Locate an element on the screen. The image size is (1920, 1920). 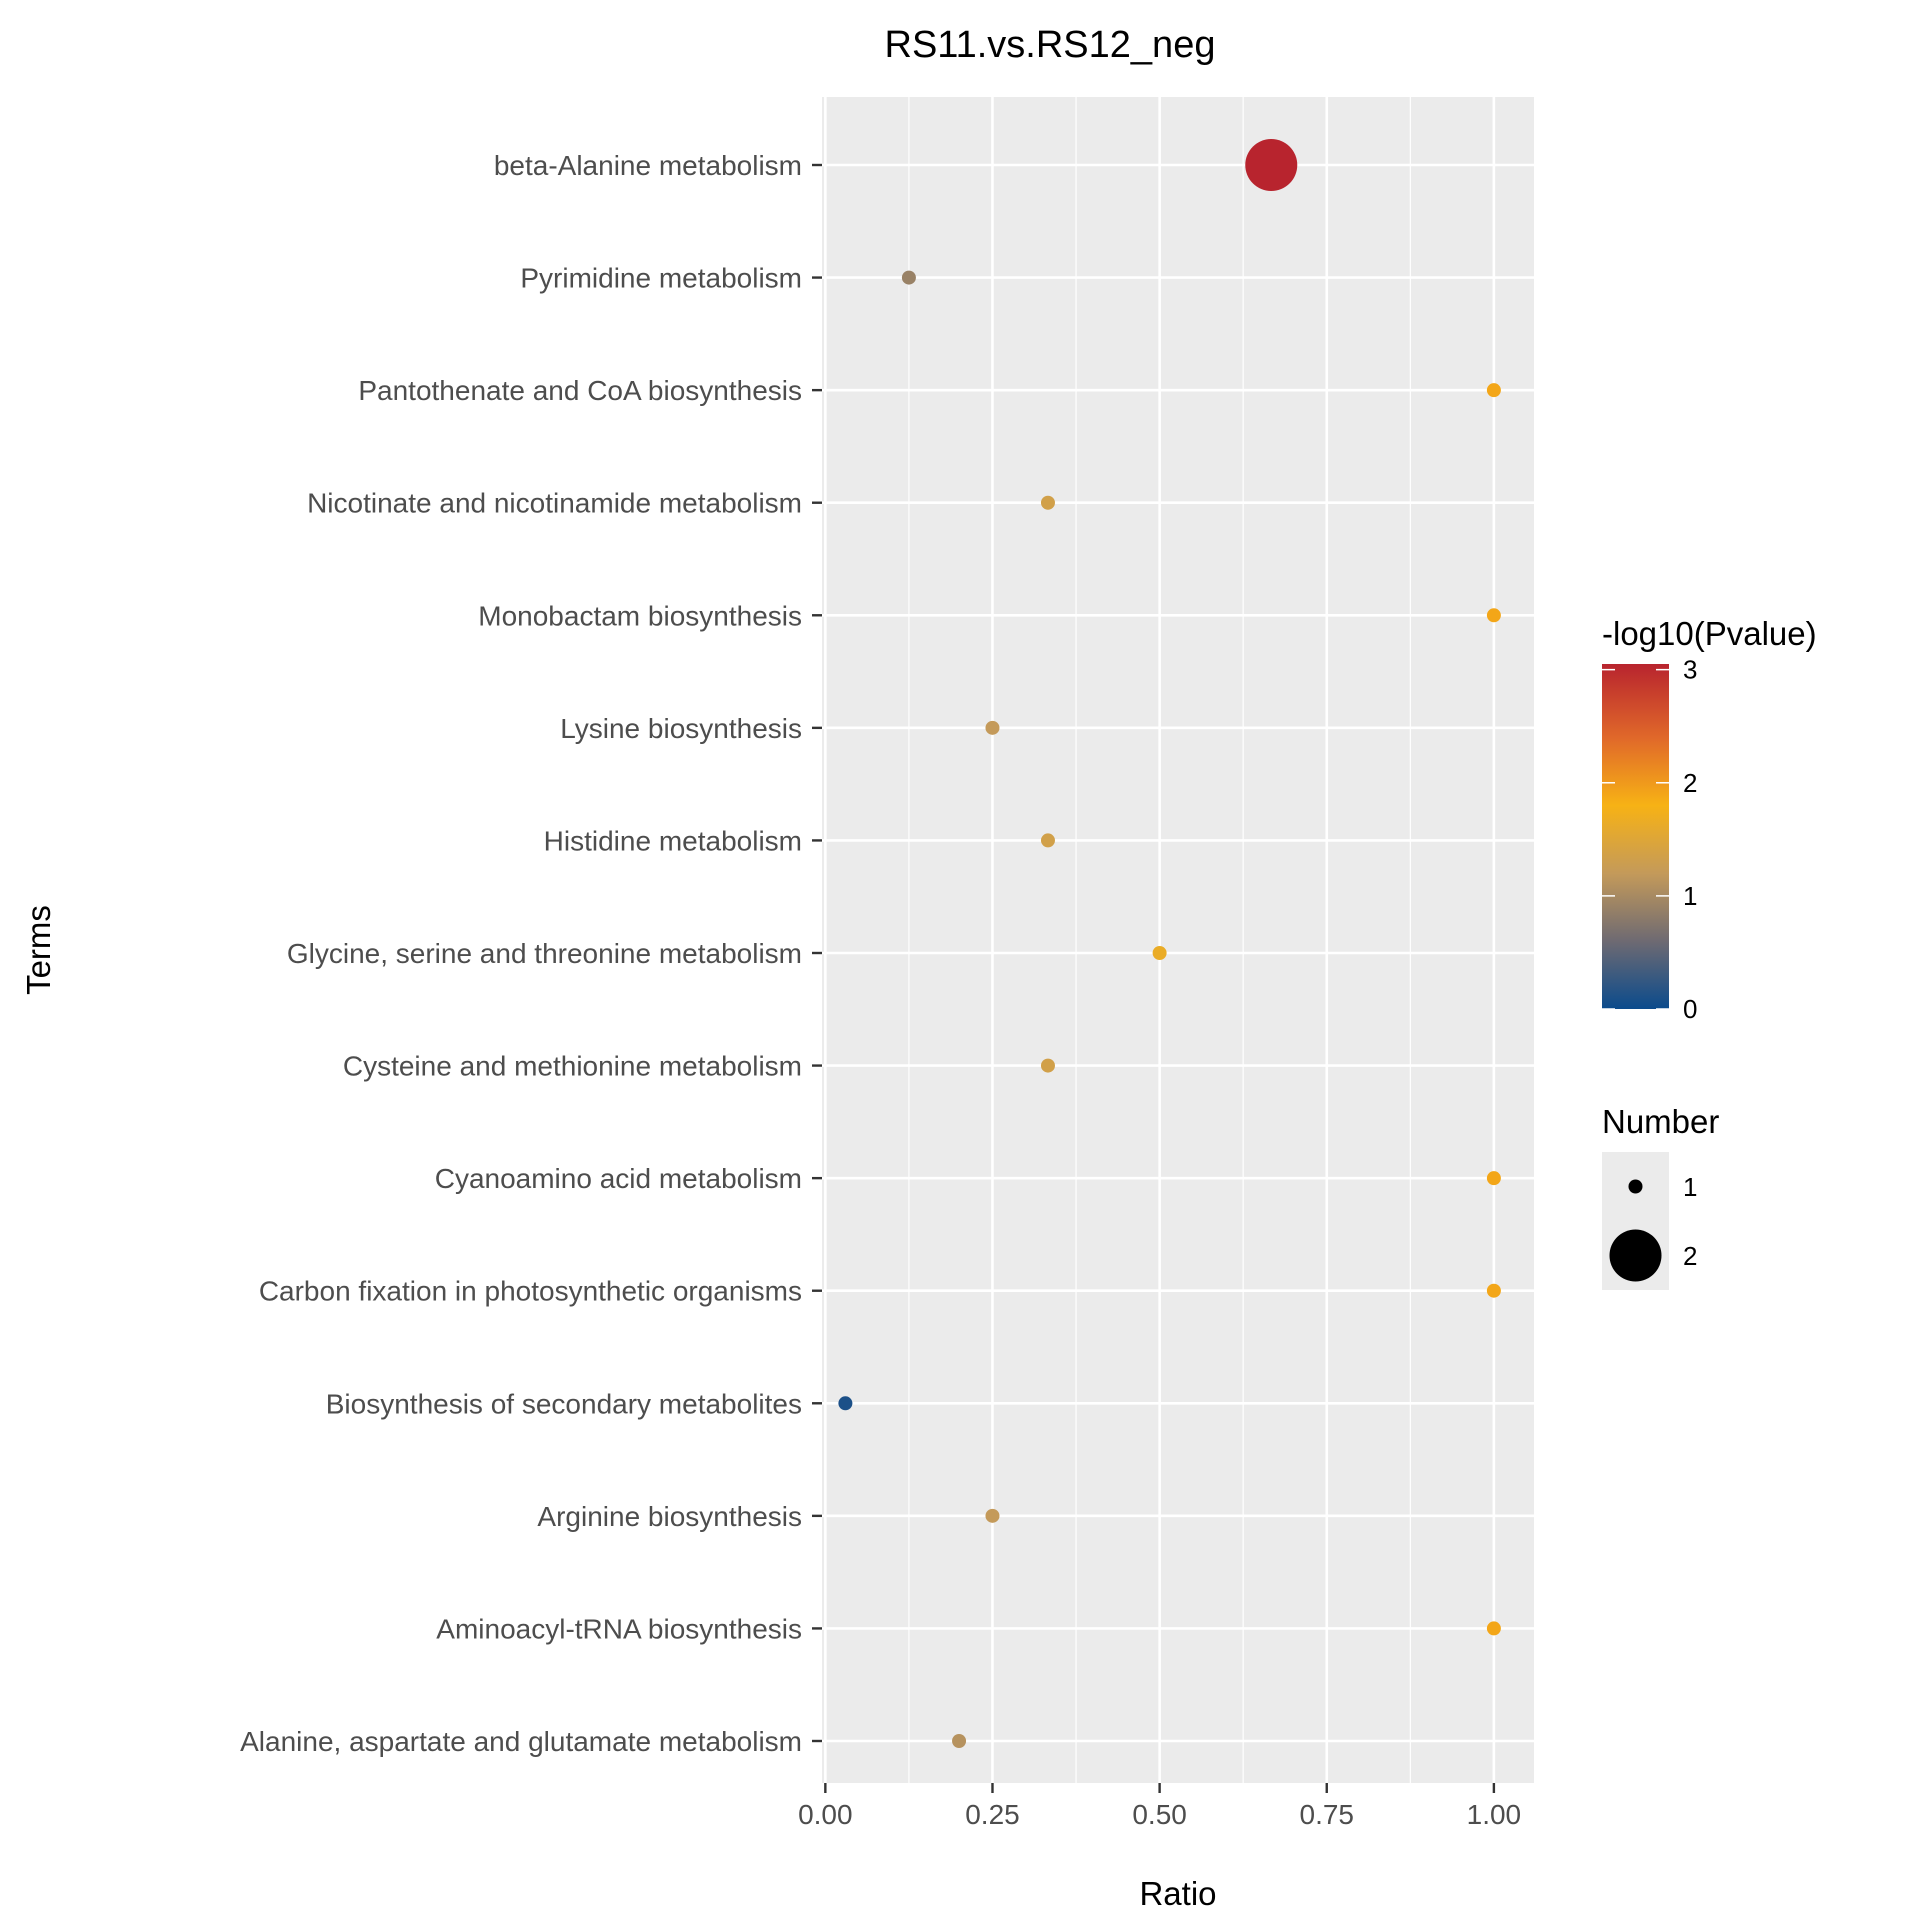
y-tick-label: Monobactam biosynthesis is located at coordinates (640, 615).